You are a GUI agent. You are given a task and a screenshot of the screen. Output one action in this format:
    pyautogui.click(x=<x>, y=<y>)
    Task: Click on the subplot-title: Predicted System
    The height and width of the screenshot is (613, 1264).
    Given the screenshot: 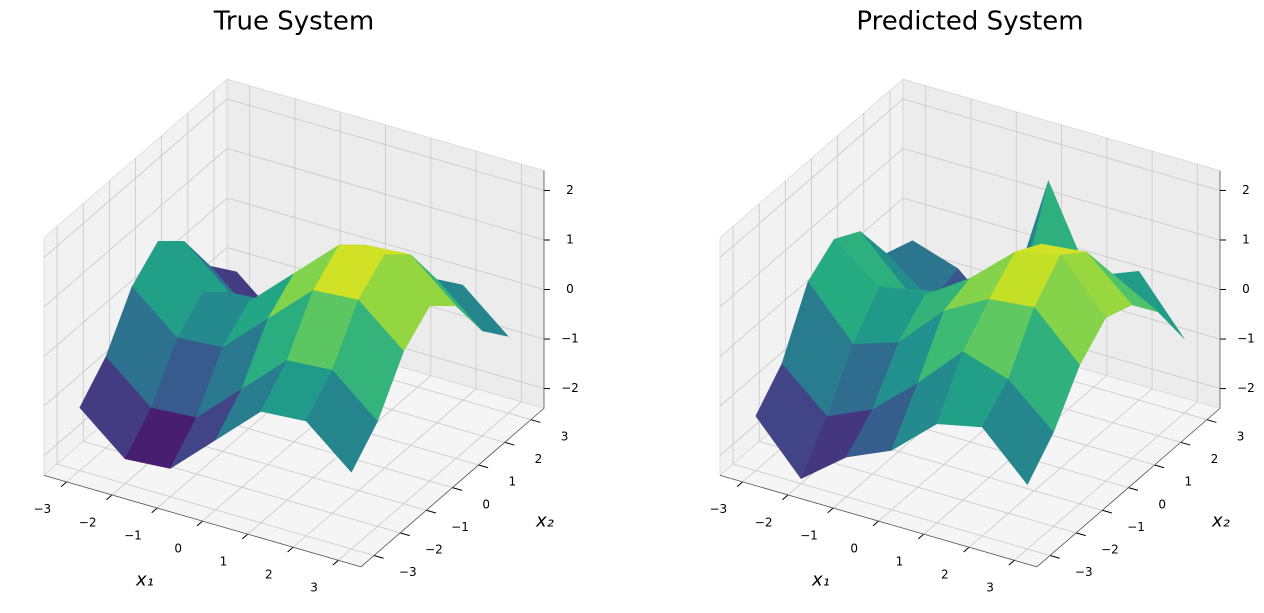 What is the action you would take?
    pyautogui.click(x=969, y=22)
    